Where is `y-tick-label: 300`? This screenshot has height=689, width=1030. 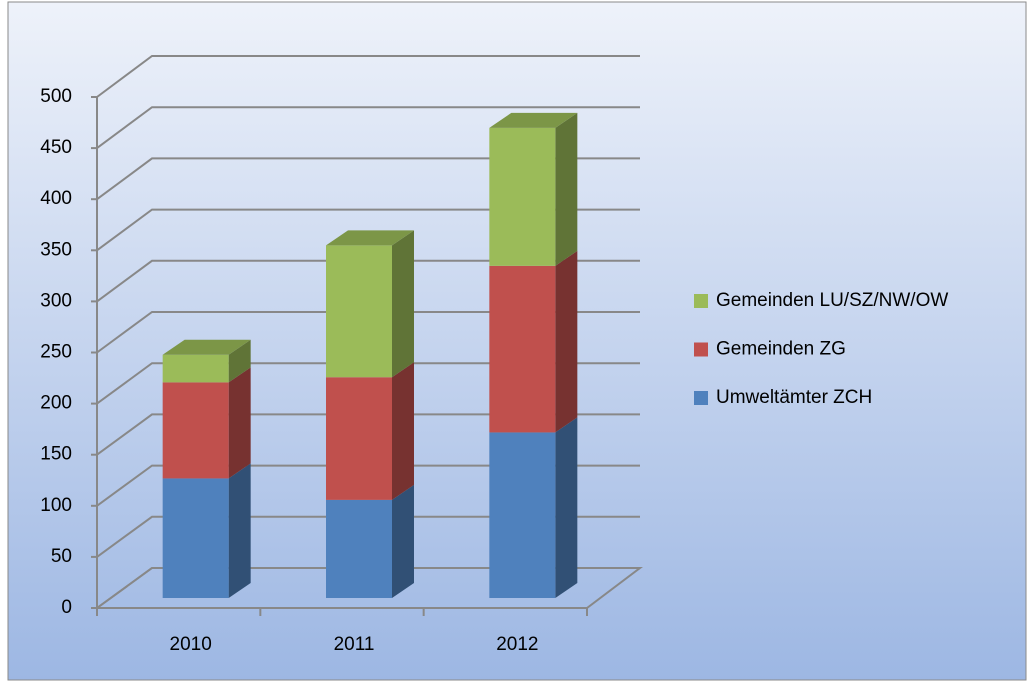 y-tick-label: 300 is located at coordinates (56, 300).